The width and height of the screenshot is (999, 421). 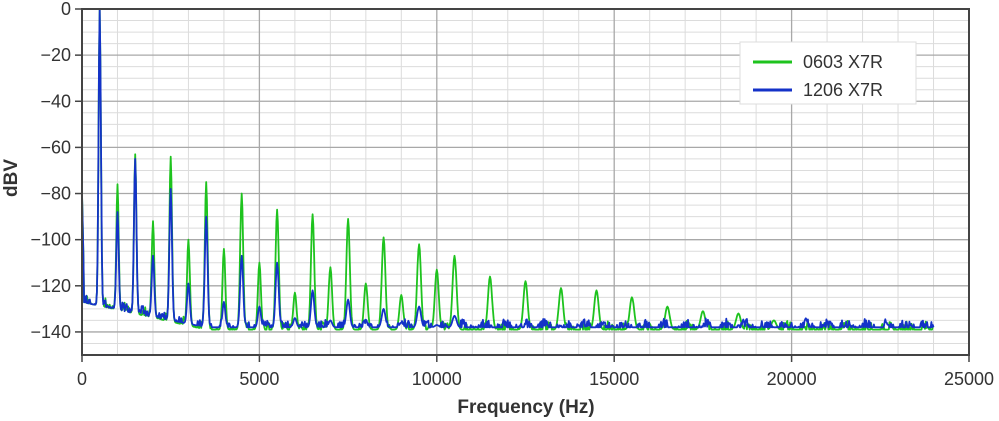 I want to click on x-tick-label: 5000, so click(x=259, y=379).